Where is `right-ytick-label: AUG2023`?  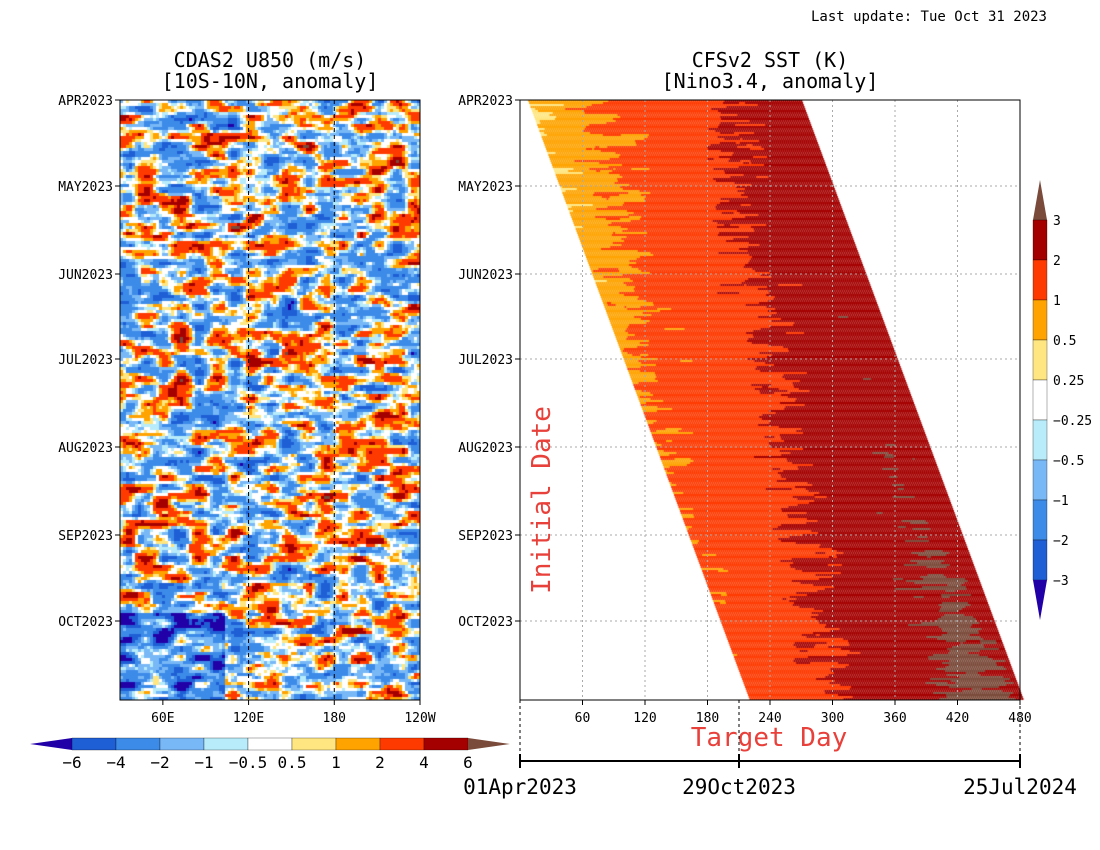 right-ytick-label: AUG2023 is located at coordinates (485, 448).